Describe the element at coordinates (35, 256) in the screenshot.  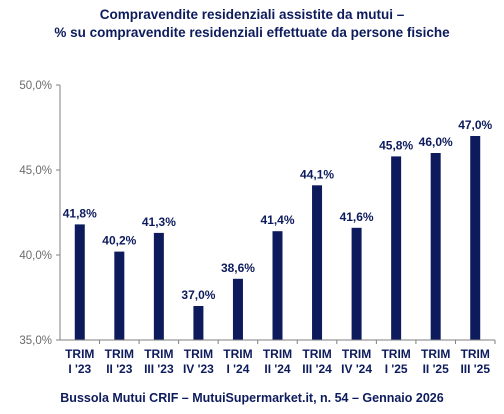
I see `y-tick-label: 40,0%` at that location.